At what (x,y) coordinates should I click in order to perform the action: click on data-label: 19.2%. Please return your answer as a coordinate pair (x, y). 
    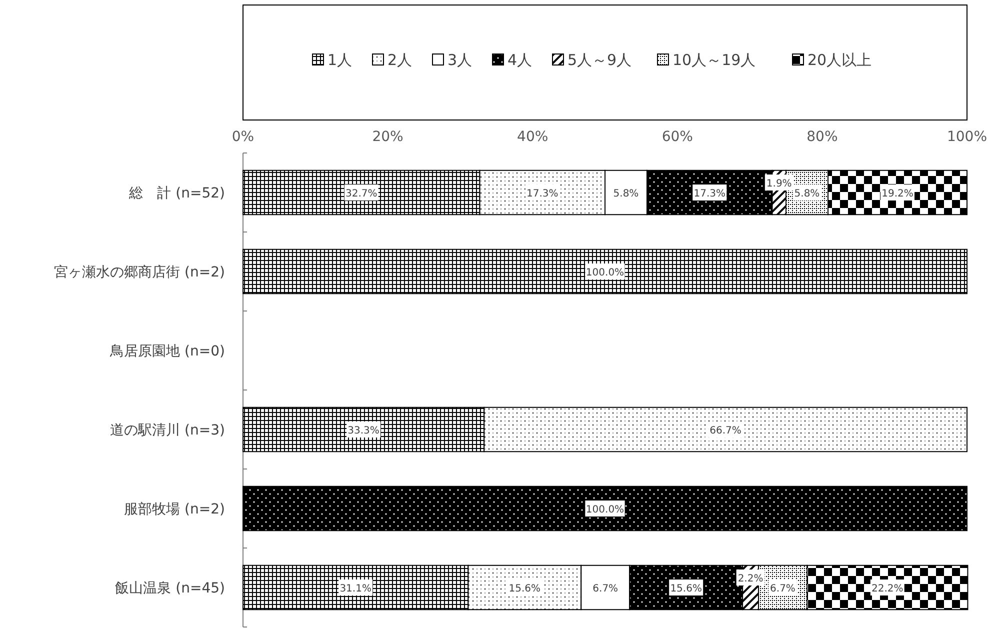
    Looking at the image, I should click on (898, 194).